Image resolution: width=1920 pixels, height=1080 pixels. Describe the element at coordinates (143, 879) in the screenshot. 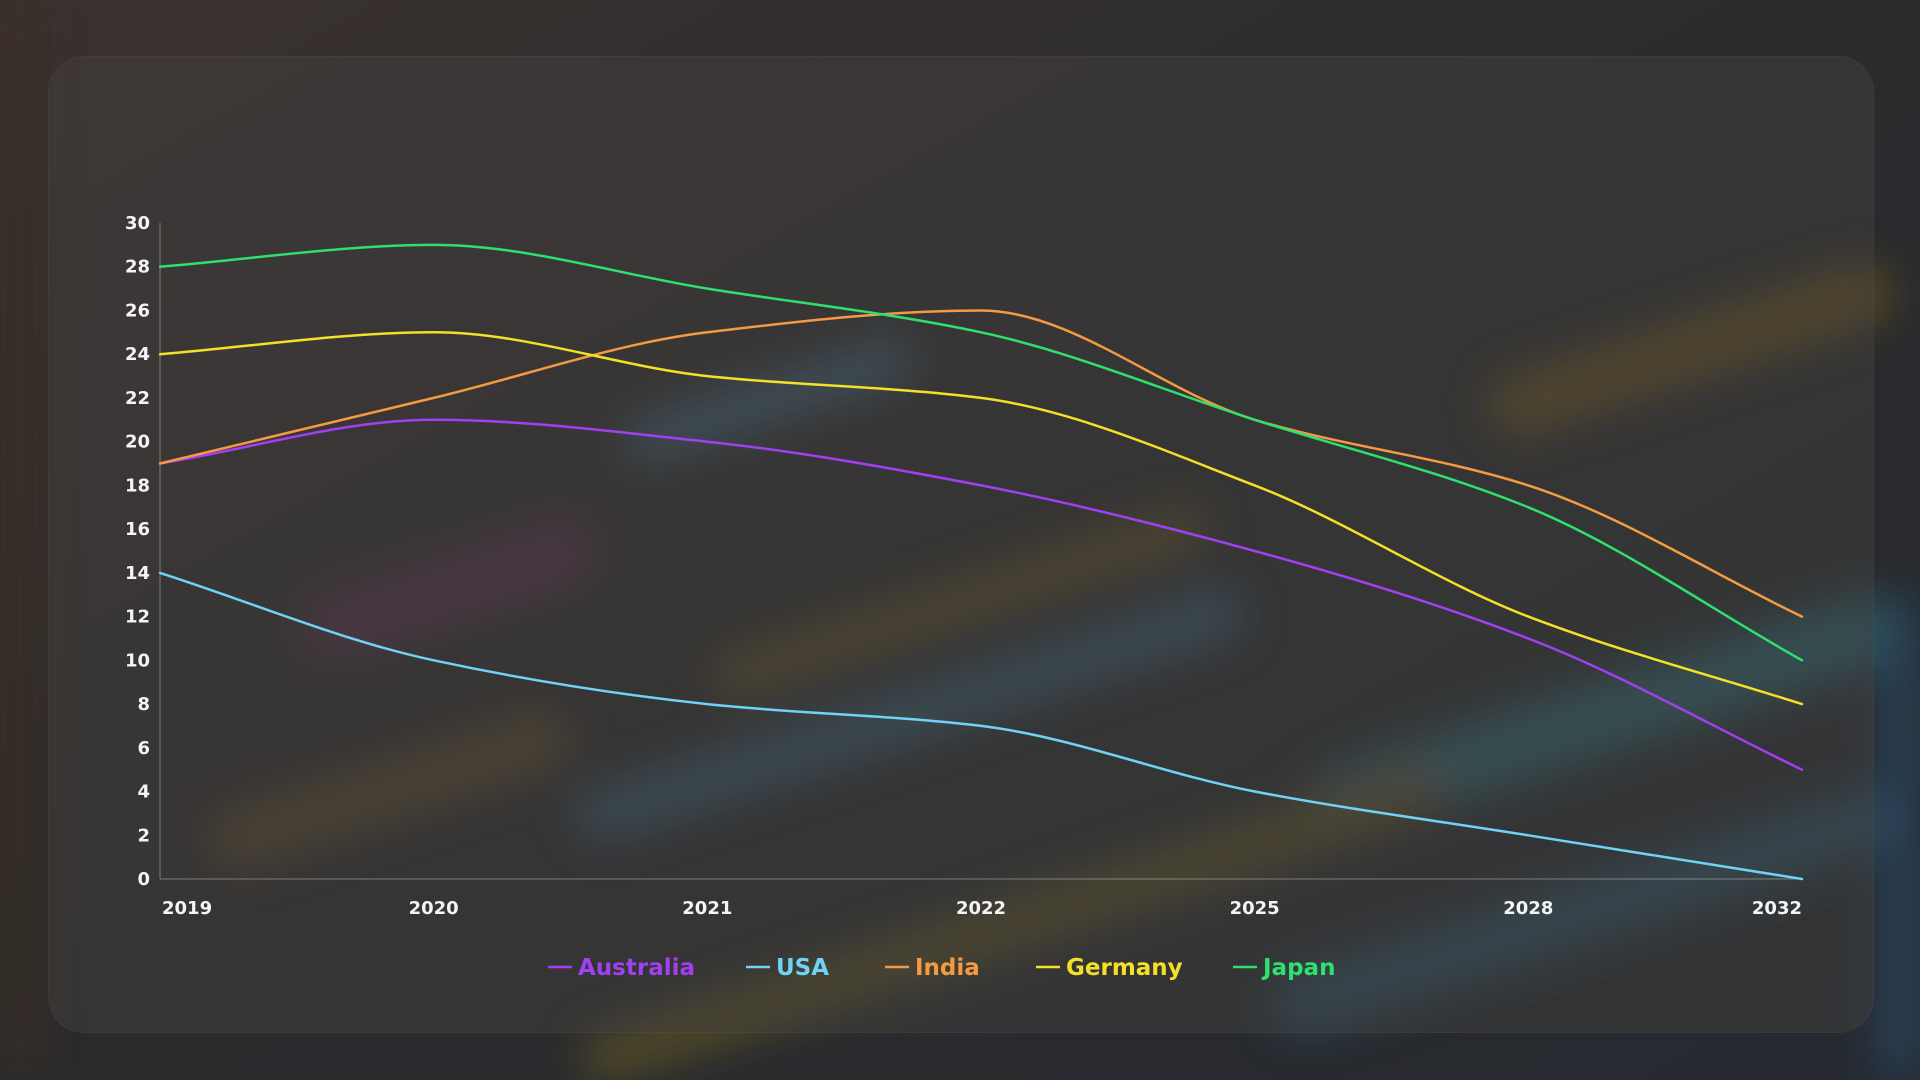

I see `y-tick-label: 0` at that location.